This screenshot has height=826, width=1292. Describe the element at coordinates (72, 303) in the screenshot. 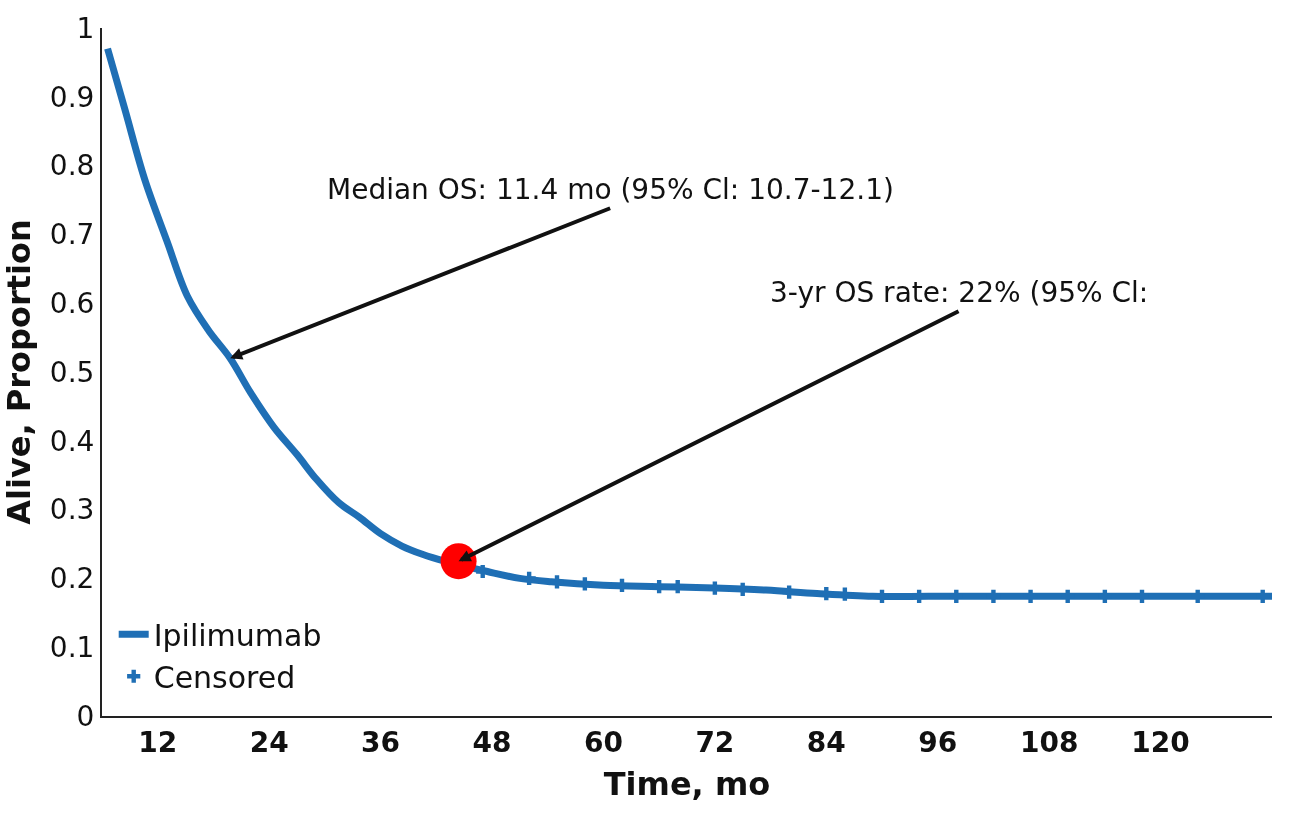

I see `y-tick-label: 0.6` at that location.